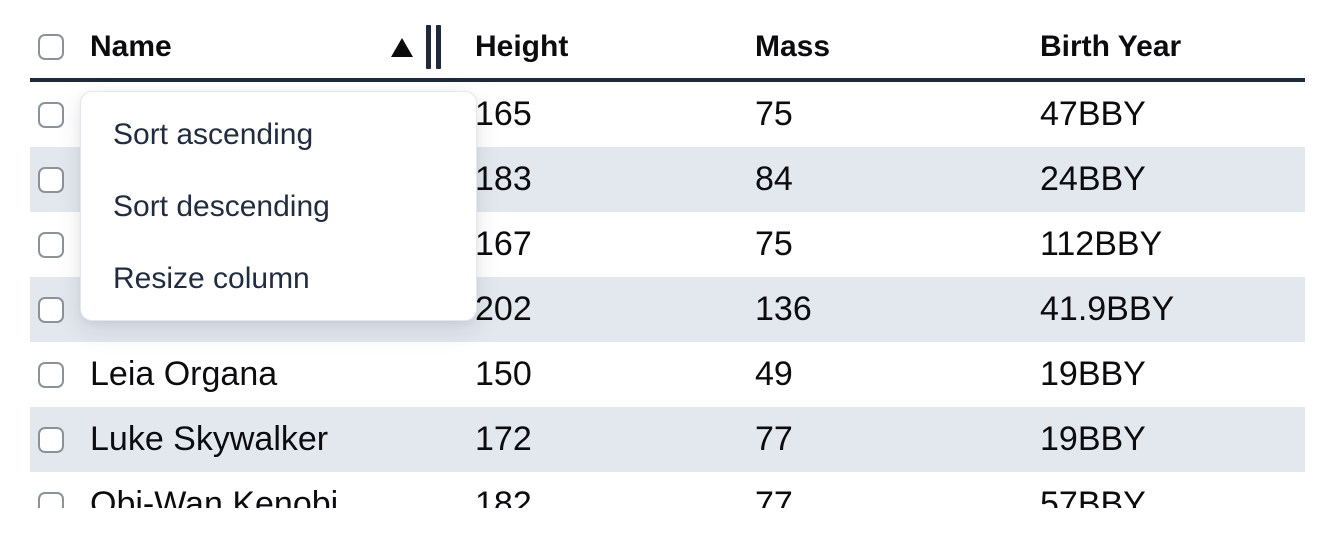  What do you see at coordinates (221, 206) in the screenshot?
I see `menu-item-sort-descending: Sort descending` at bounding box center [221, 206].